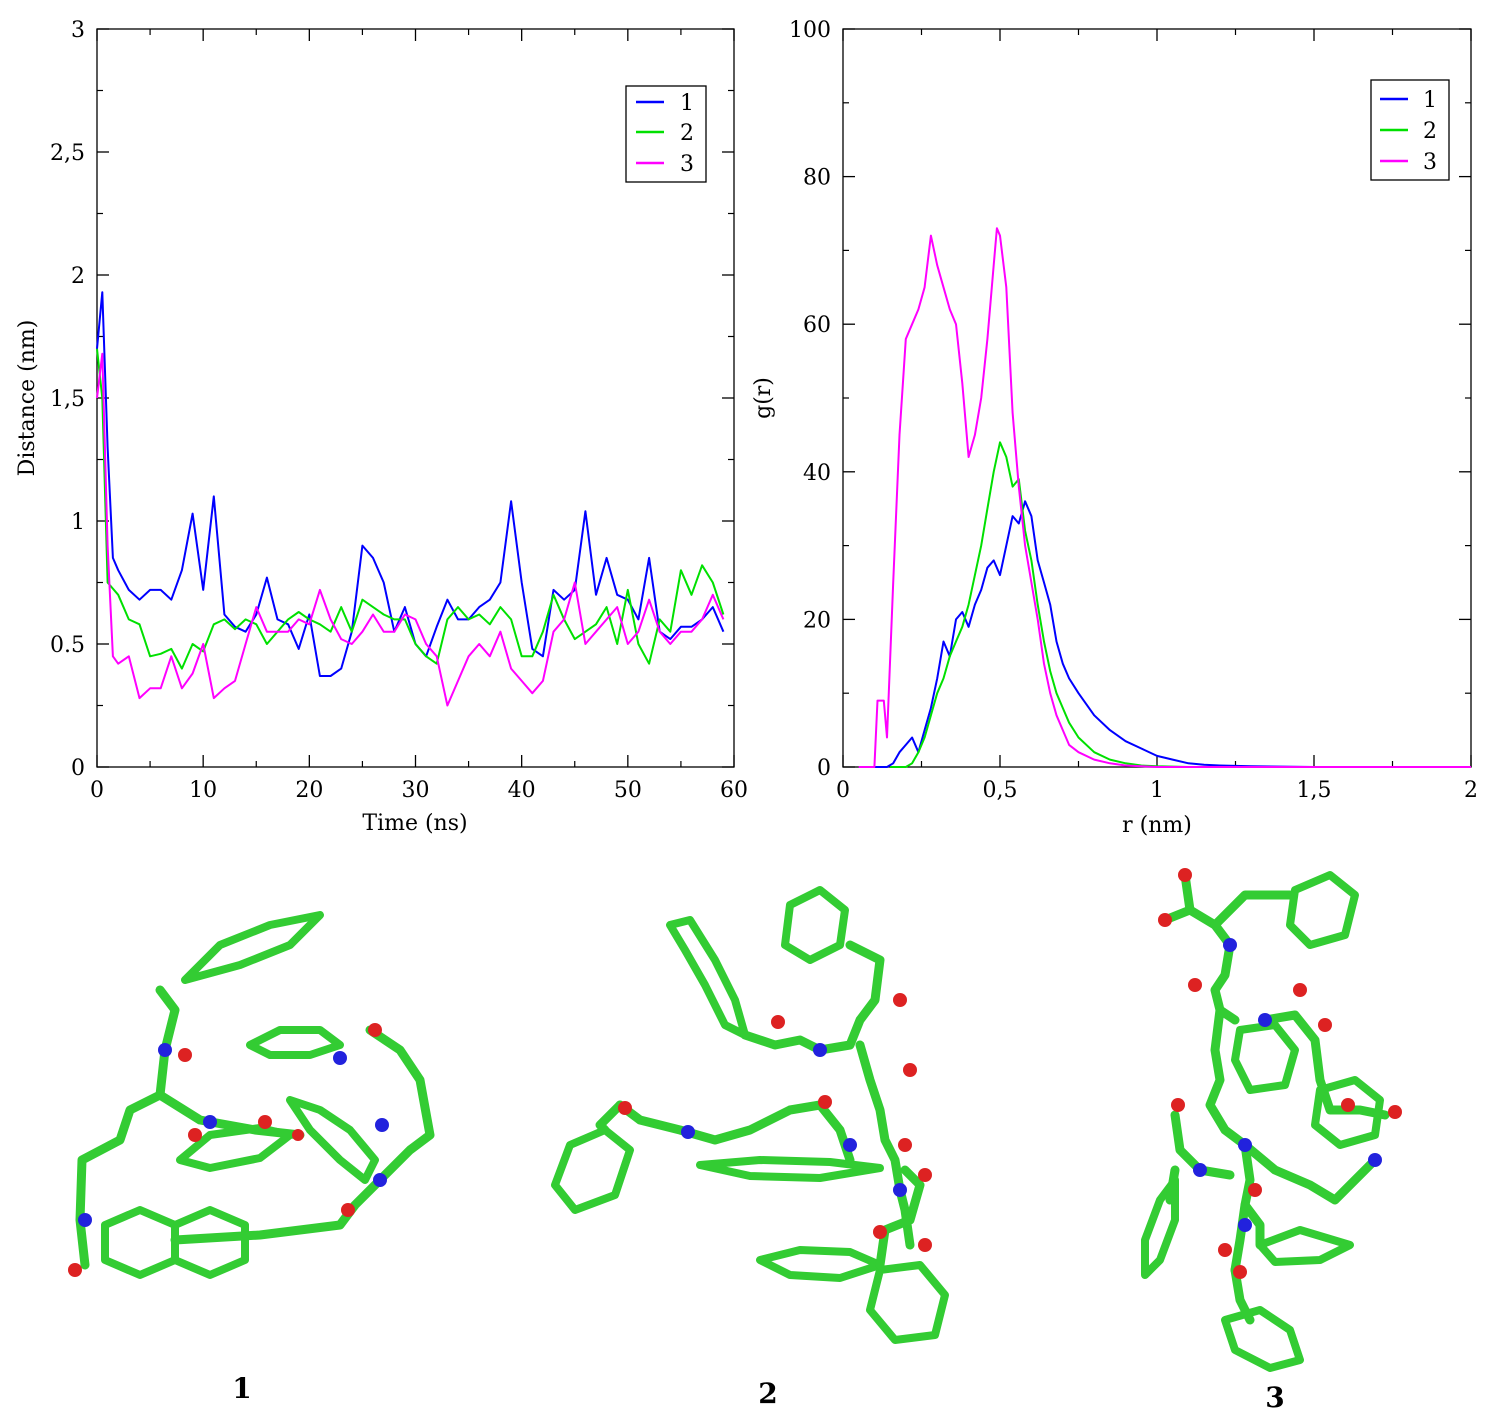 The height and width of the screenshot is (1423, 1505). What do you see at coordinates (843, 790) in the screenshot?
I see `x-tick-label: 0` at bounding box center [843, 790].